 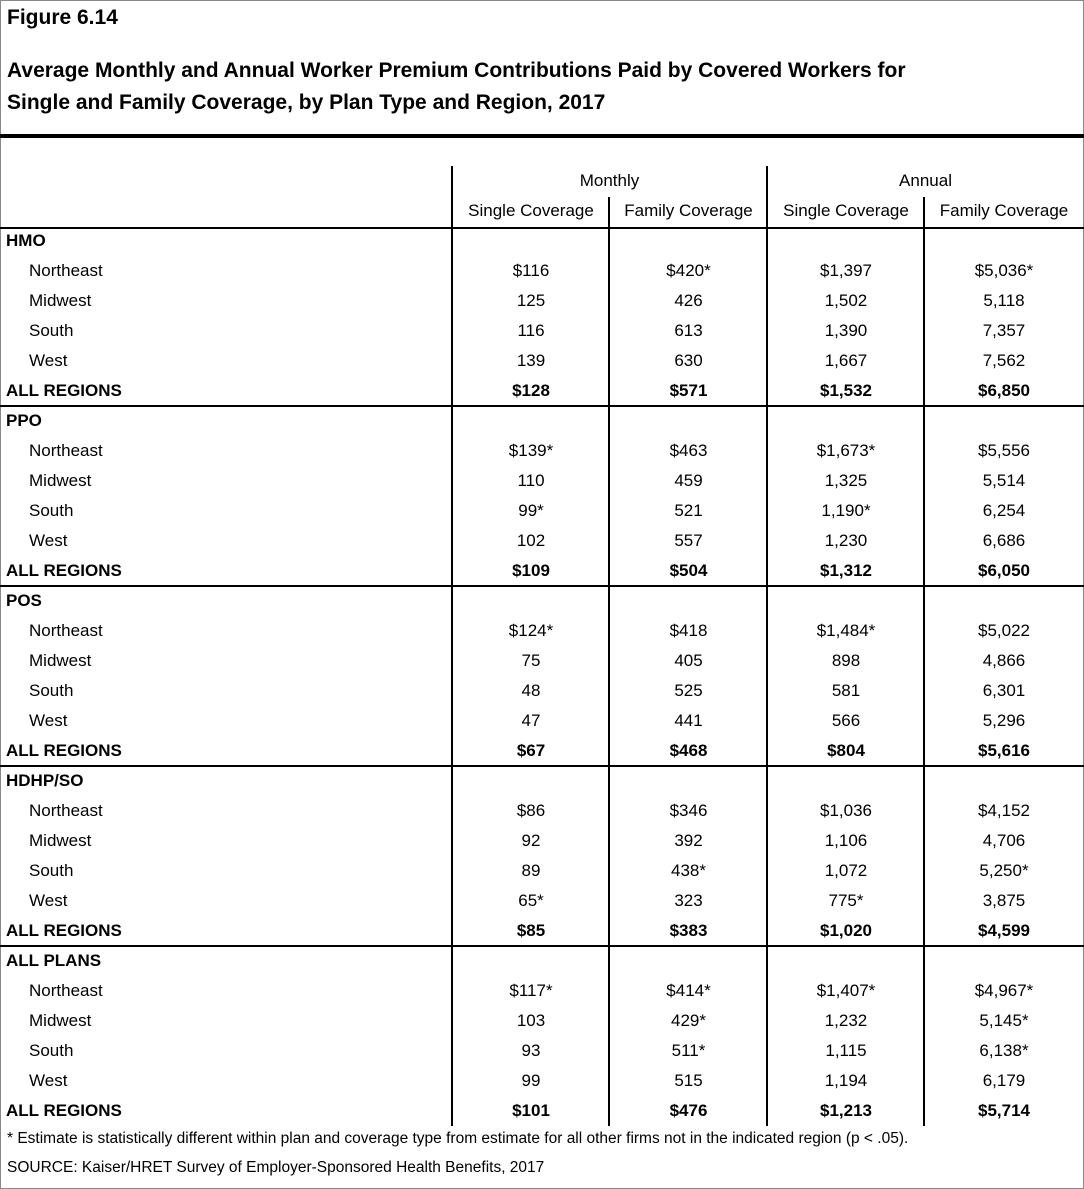 What do you see at coordinates (531, 390) in the screenshot?
I see `value-cell: $128` at bounding box center [531, 390].